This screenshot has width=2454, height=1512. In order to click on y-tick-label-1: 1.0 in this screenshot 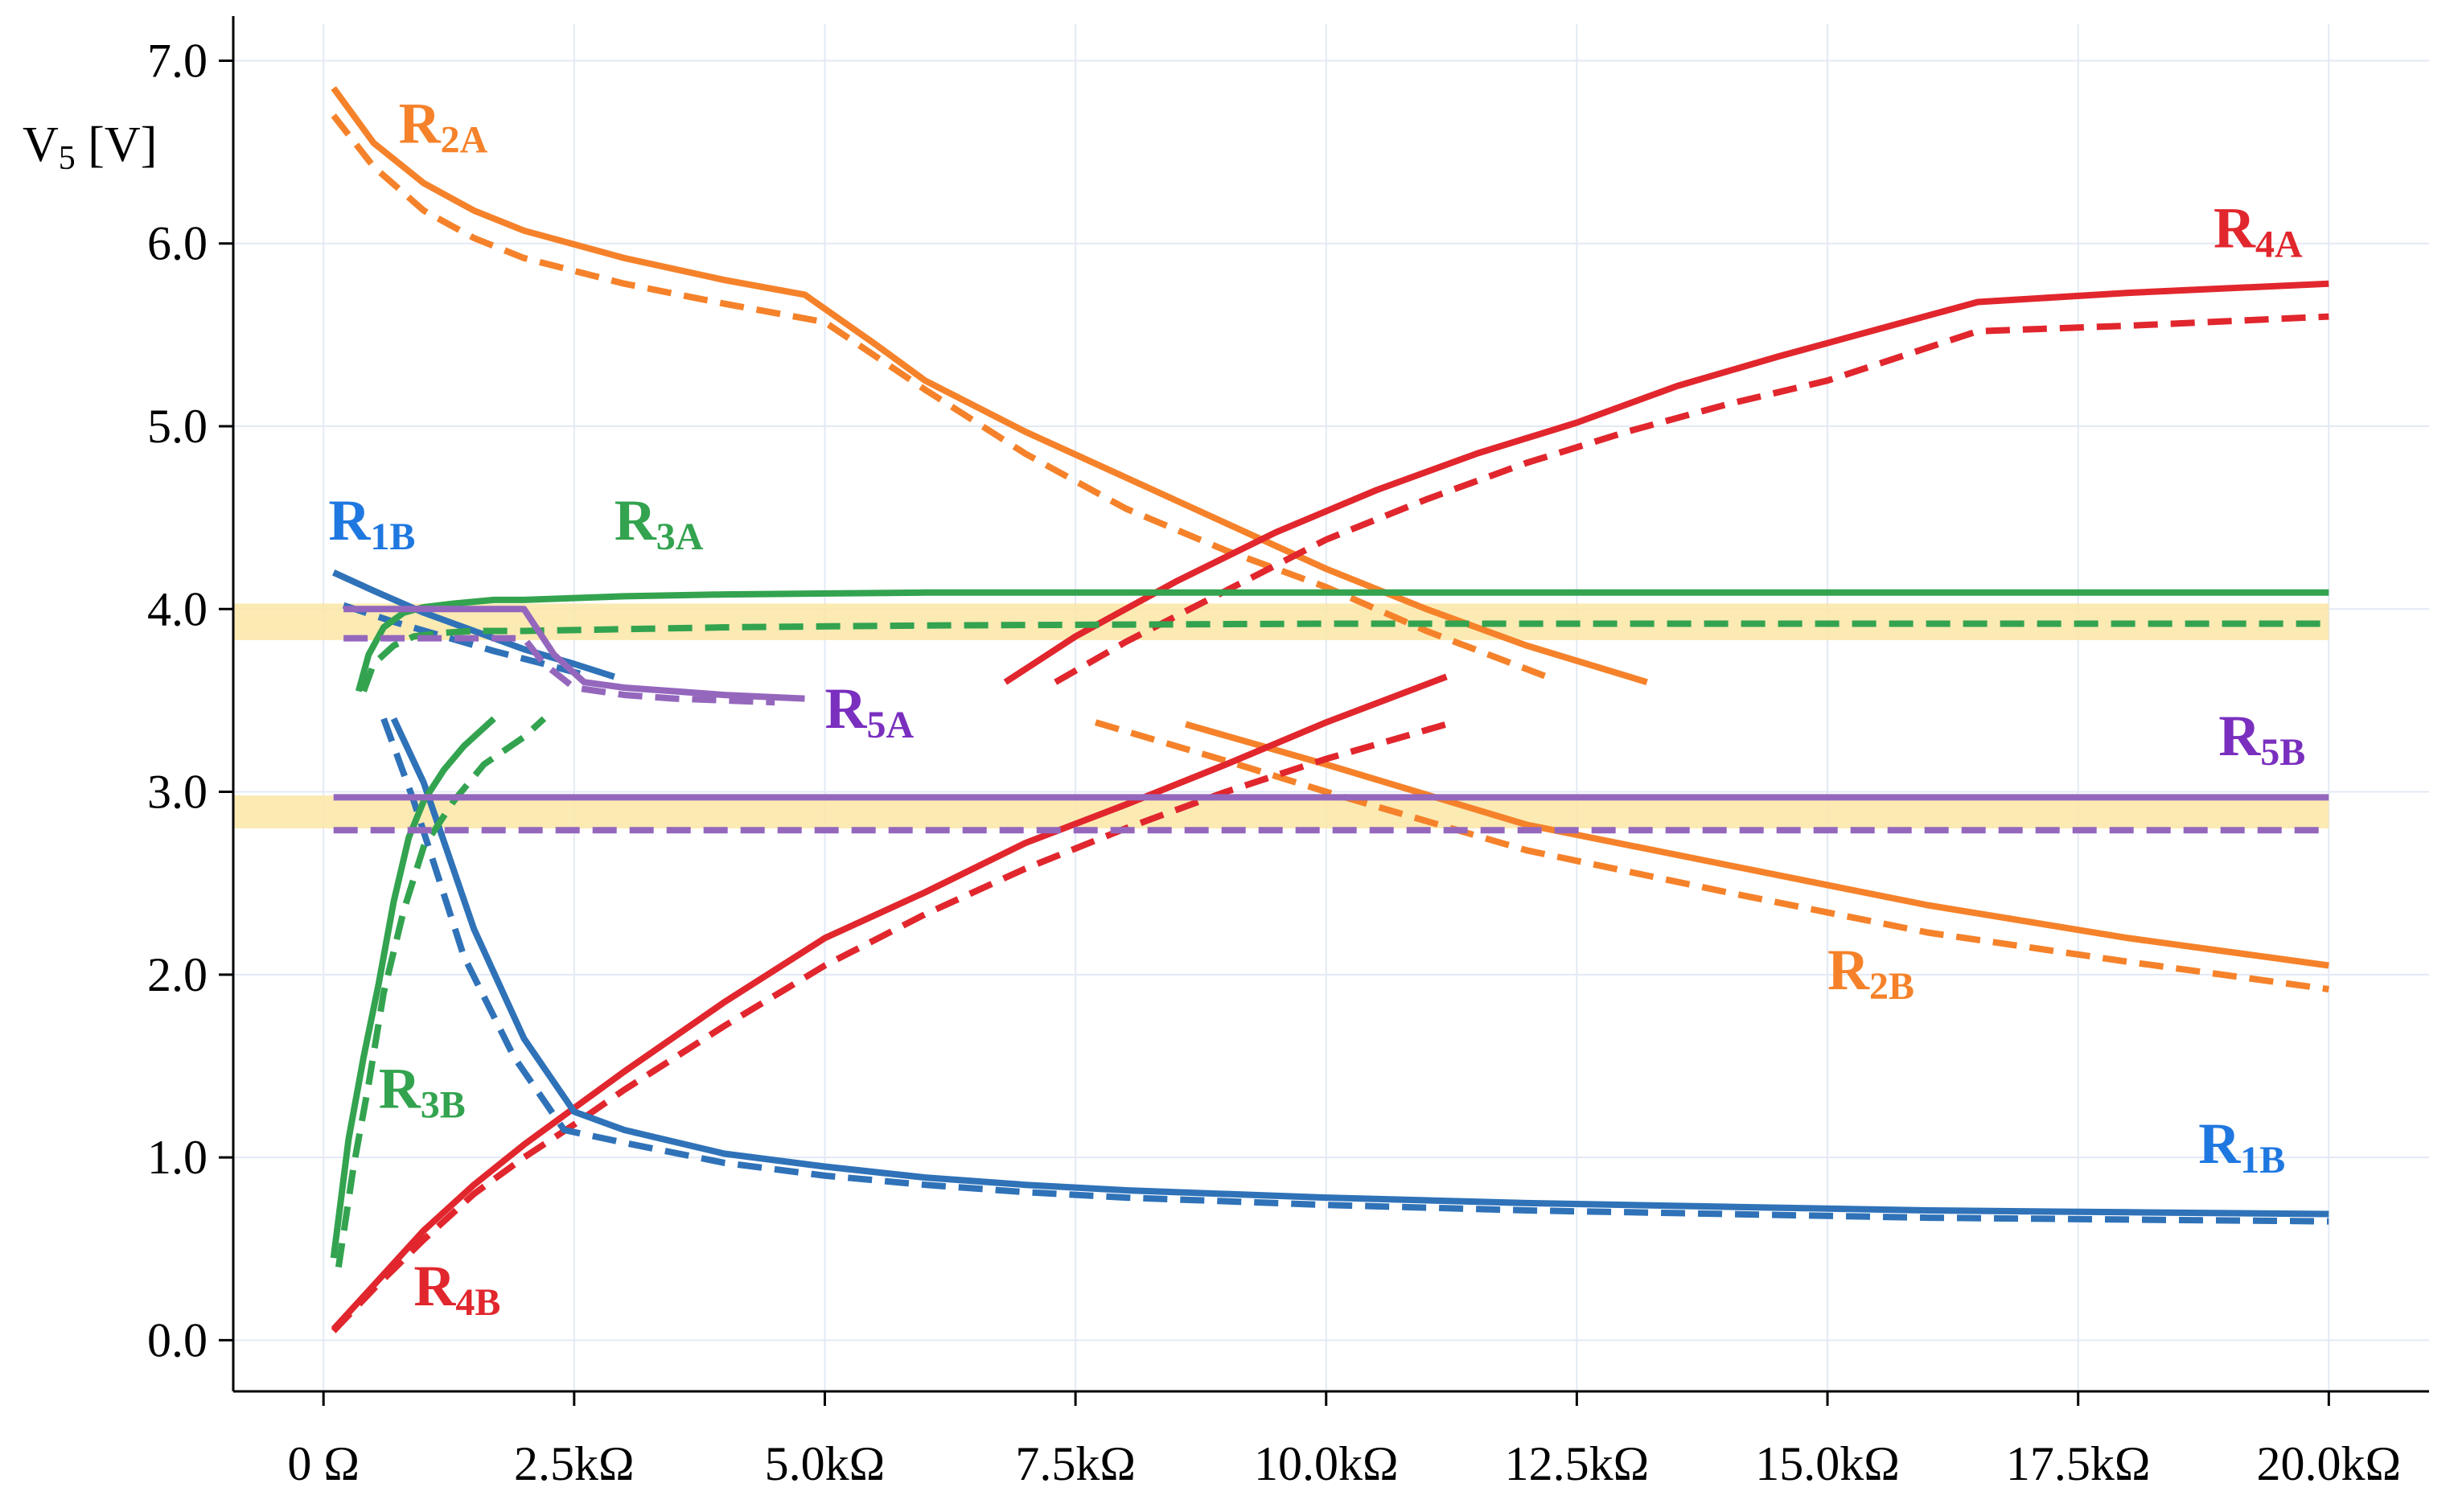, I will do `click(177, 1158)`.